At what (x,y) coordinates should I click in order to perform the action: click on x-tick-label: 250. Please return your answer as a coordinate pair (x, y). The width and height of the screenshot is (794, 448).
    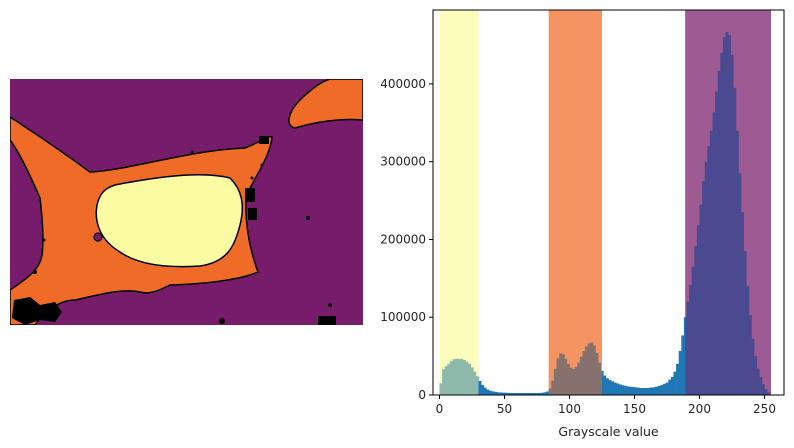
    Looking at the image, I should click on (764, 409).